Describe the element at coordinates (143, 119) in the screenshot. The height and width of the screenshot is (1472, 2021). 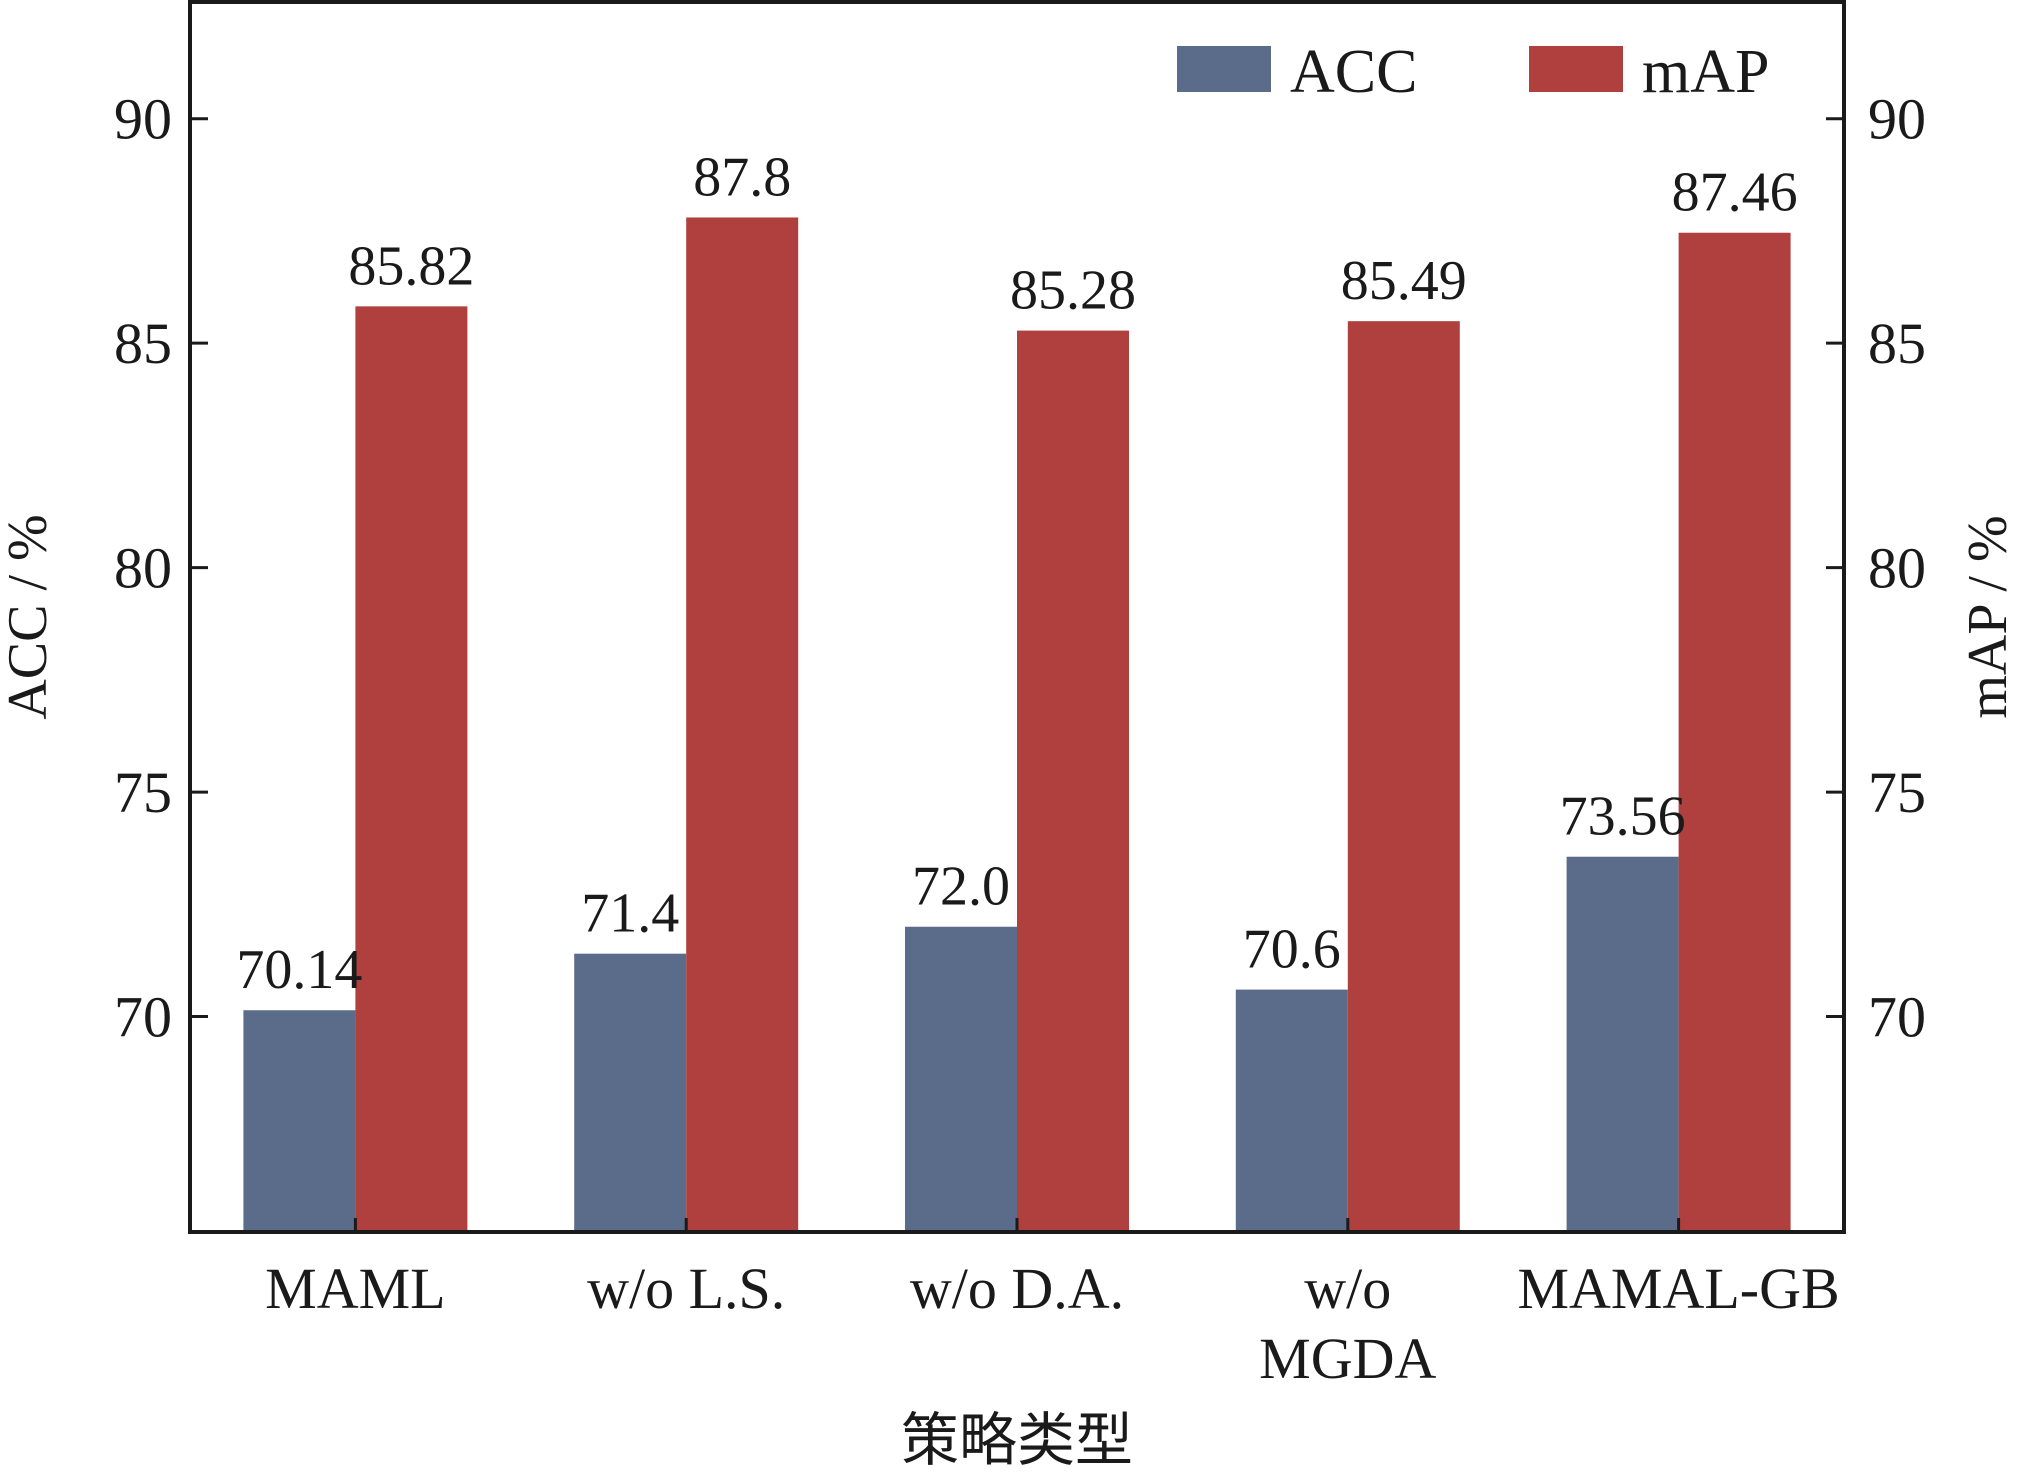
I see `y-tick-label-left: 90` at that location.